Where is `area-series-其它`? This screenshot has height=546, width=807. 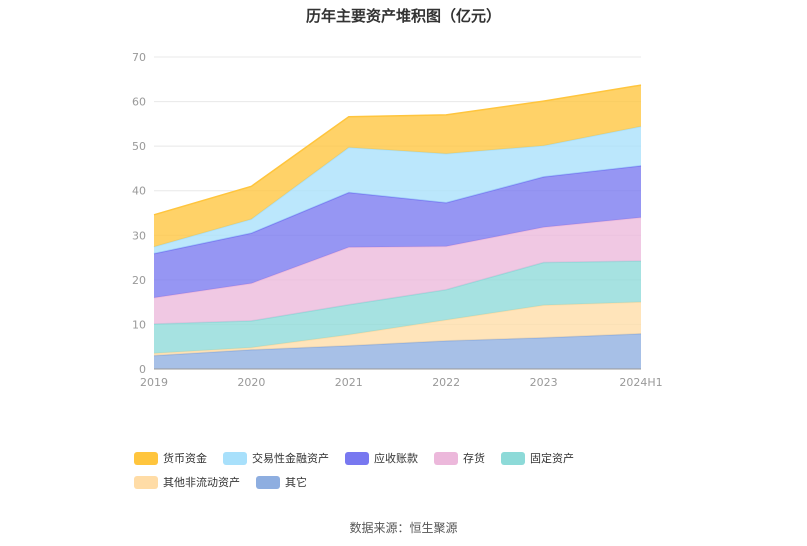 area-series-其它 is located at coordinates (397, 351).